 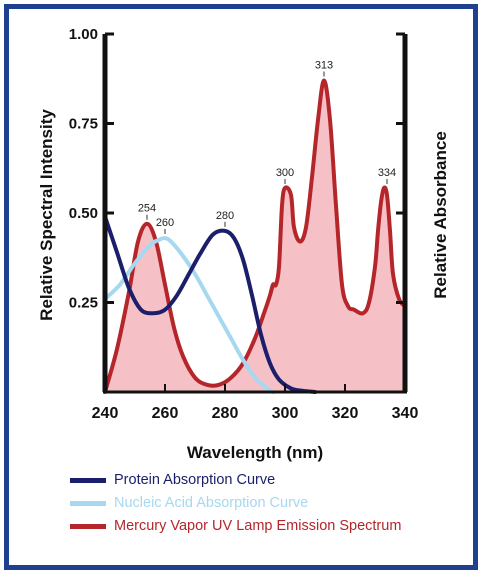 I want to click on legend-swatch-nucleic-acid, so click(x=88, y=503).